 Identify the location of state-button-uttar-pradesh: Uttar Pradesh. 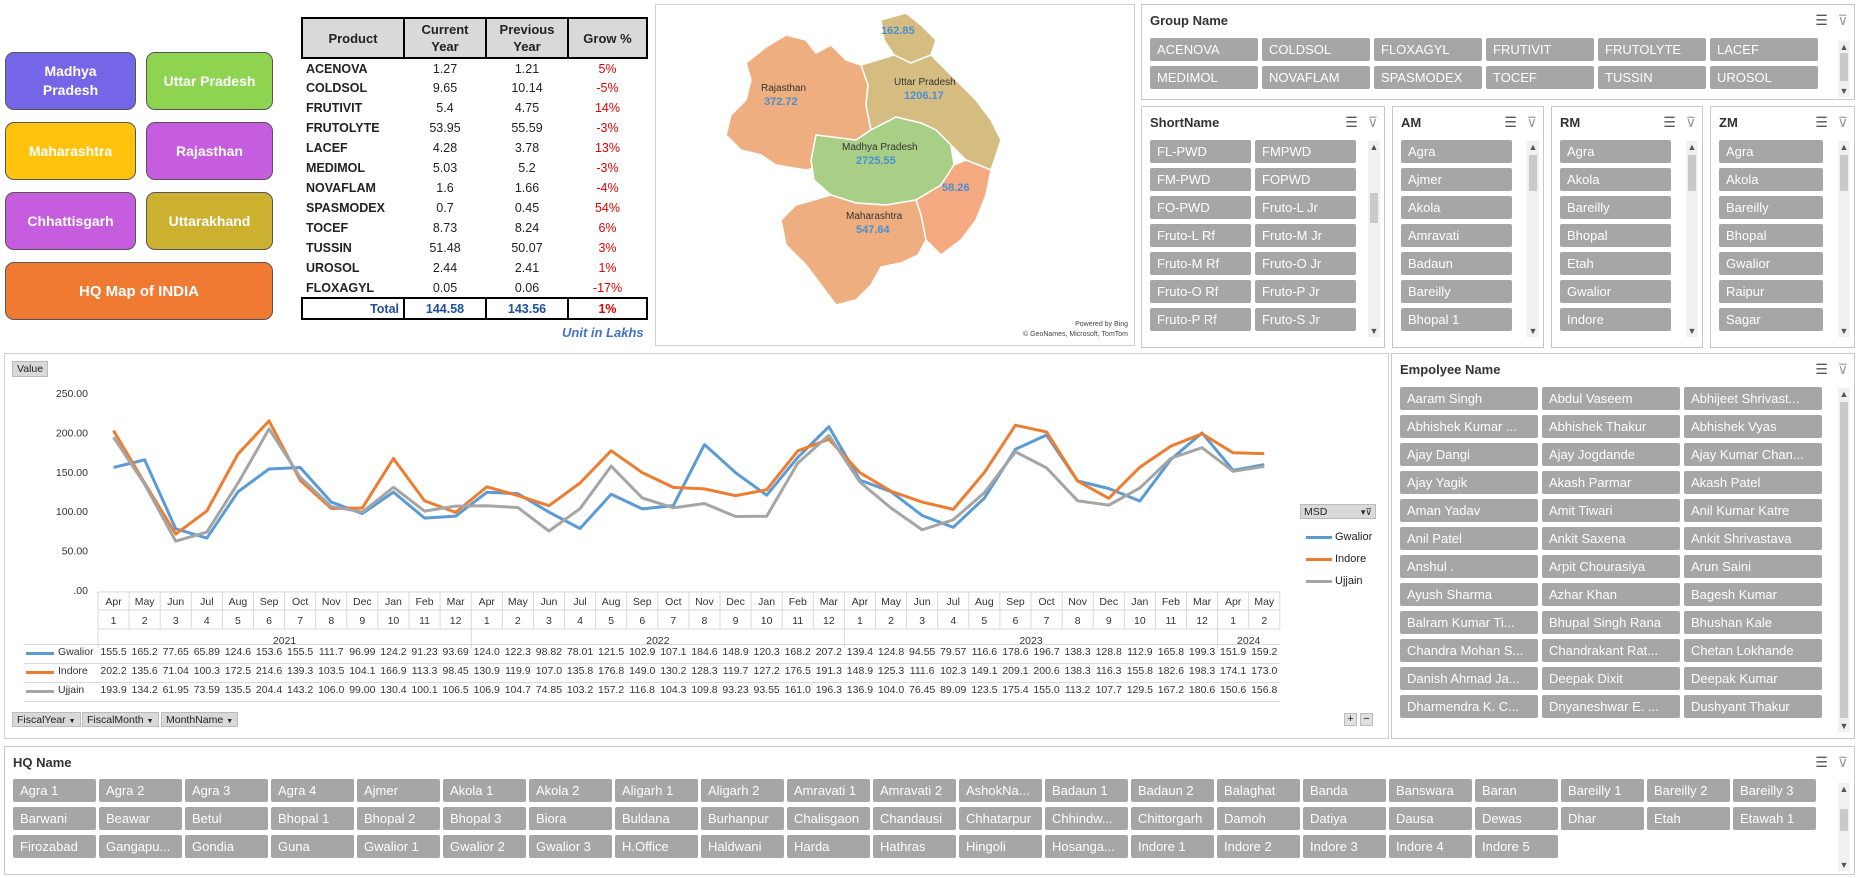
(209, 81).